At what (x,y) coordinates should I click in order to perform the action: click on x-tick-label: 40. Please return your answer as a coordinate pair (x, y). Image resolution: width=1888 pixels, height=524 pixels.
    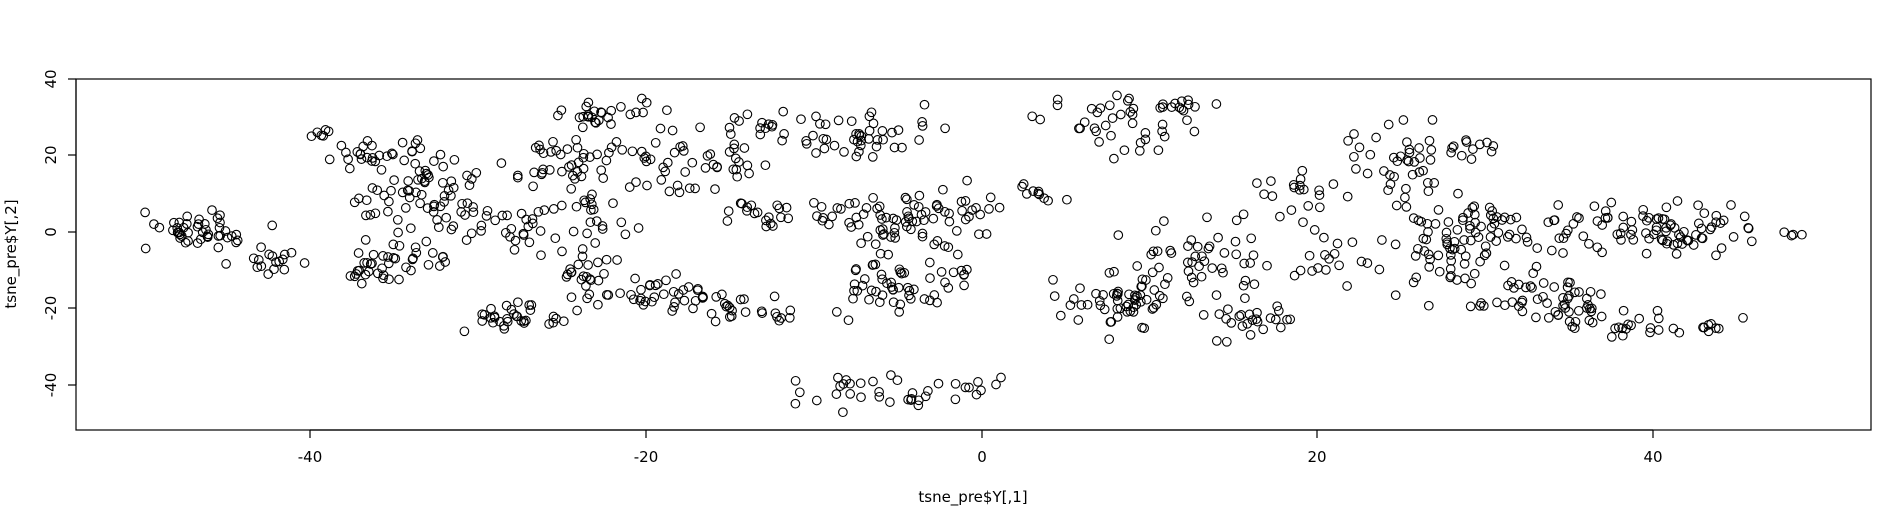
    Looking at the image, I should click on (1652, 457).